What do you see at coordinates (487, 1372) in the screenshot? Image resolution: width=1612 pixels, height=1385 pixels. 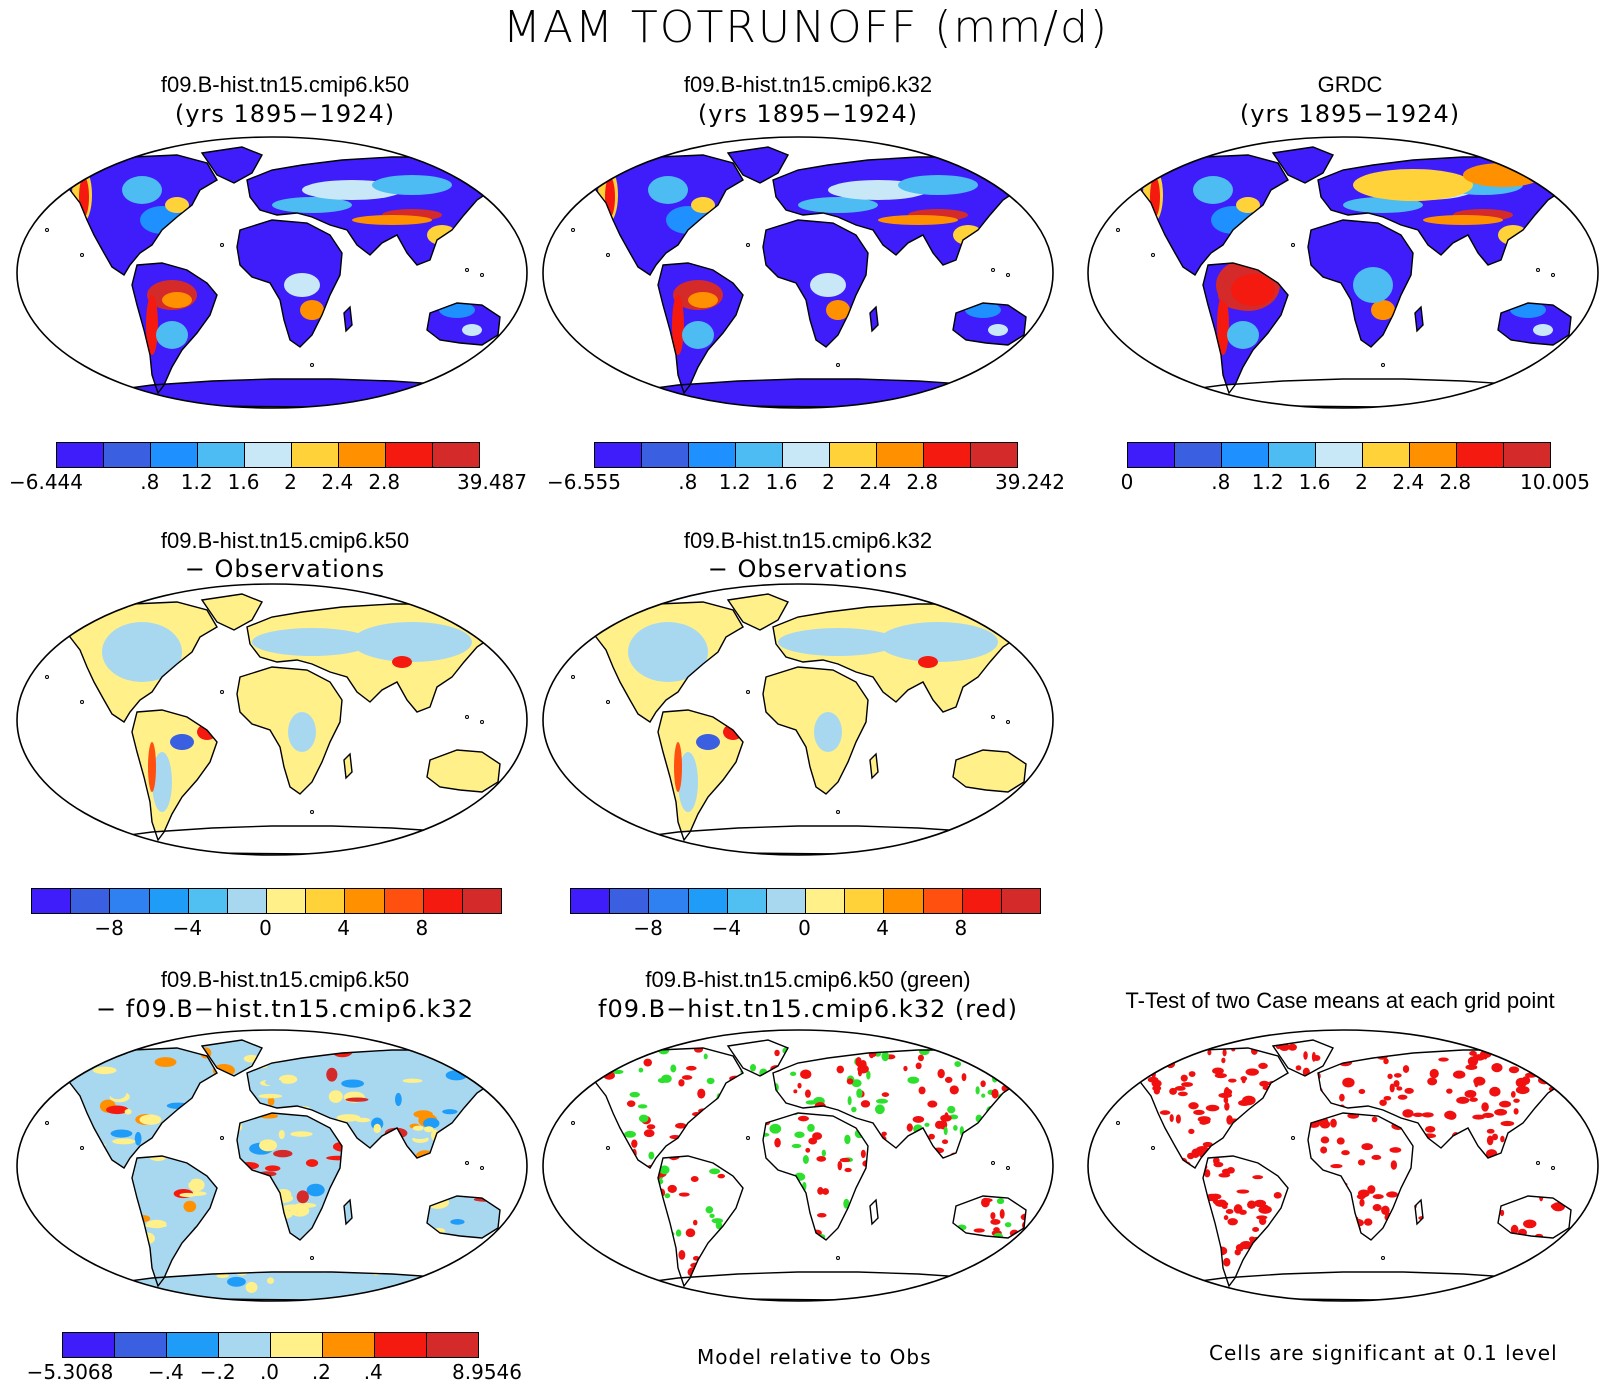 I see `colorbar-tick-label: 8.9546` at bounding box center [487, 1372].